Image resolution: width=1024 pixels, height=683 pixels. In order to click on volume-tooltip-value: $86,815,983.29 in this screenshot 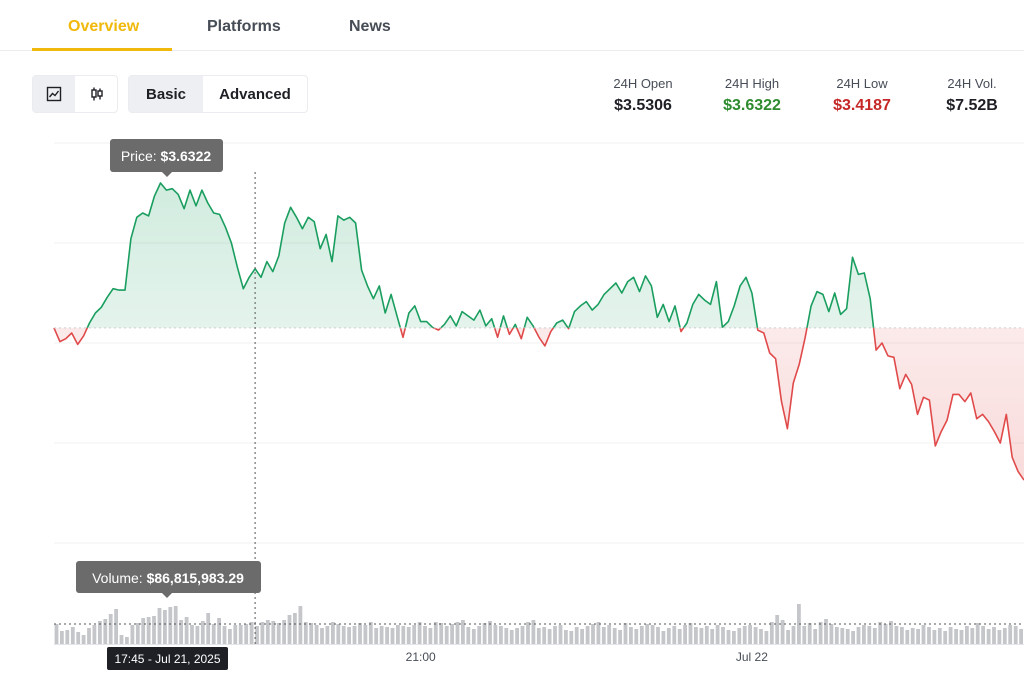, I will do `click(196, 578)`.